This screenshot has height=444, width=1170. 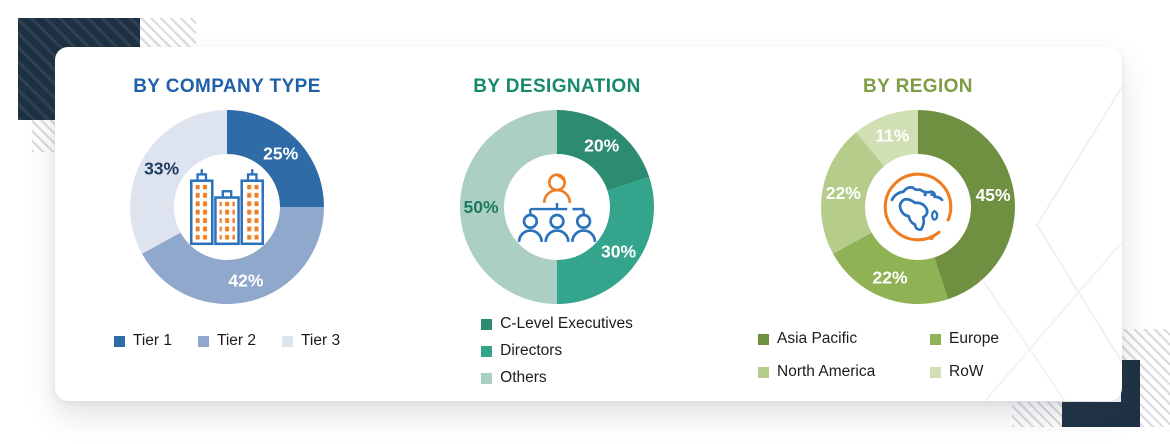 I want to click on donut-svg: 45% 22% 22% 11%, so click(x=918, y=207).